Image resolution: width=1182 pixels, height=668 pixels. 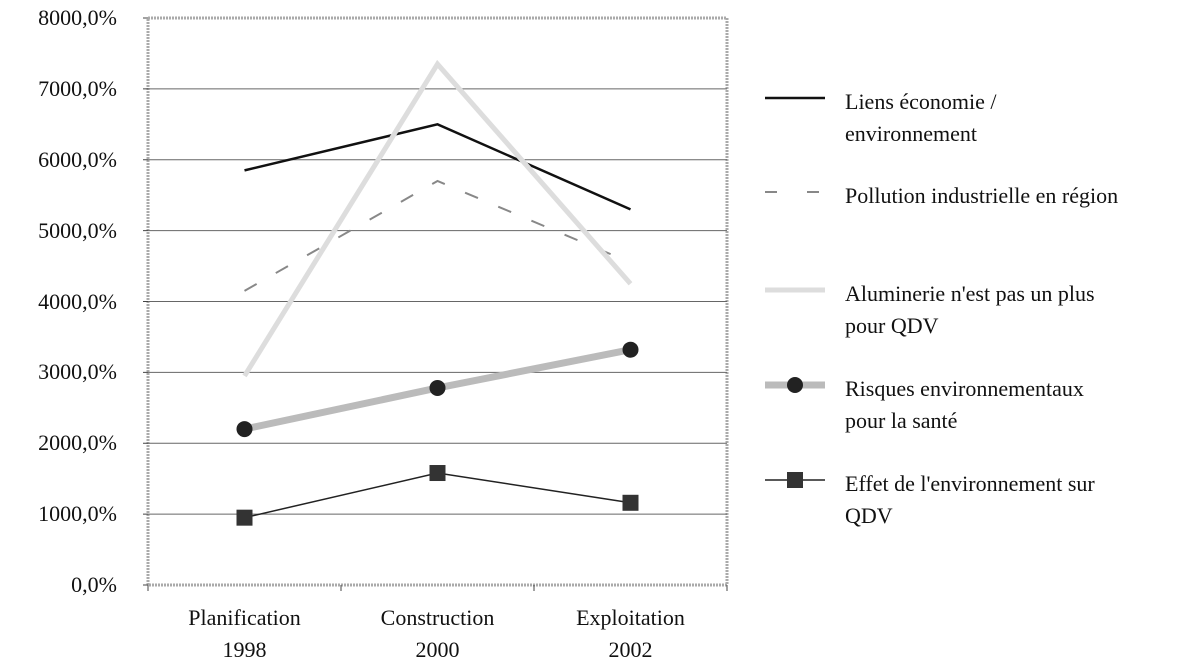 I want to click on x-tick-label: Exploitation 2002, so click(x=630, y=633).